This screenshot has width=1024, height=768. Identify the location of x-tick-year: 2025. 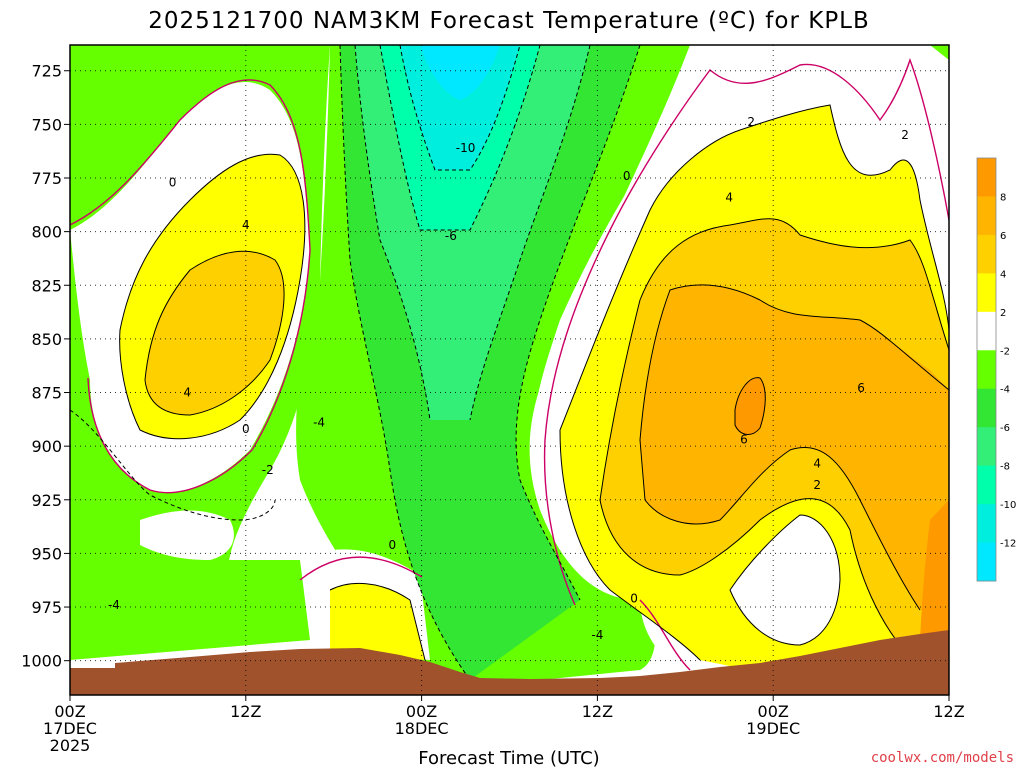
(70, 745).